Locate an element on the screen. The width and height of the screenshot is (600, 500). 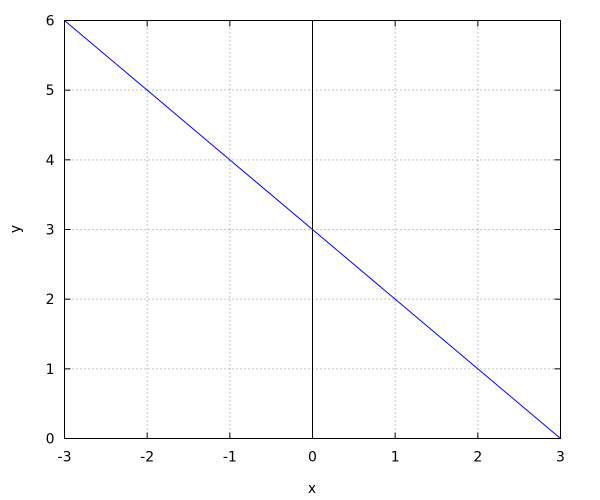
x-tick-label: -1 is located at coordinates (230, 458).